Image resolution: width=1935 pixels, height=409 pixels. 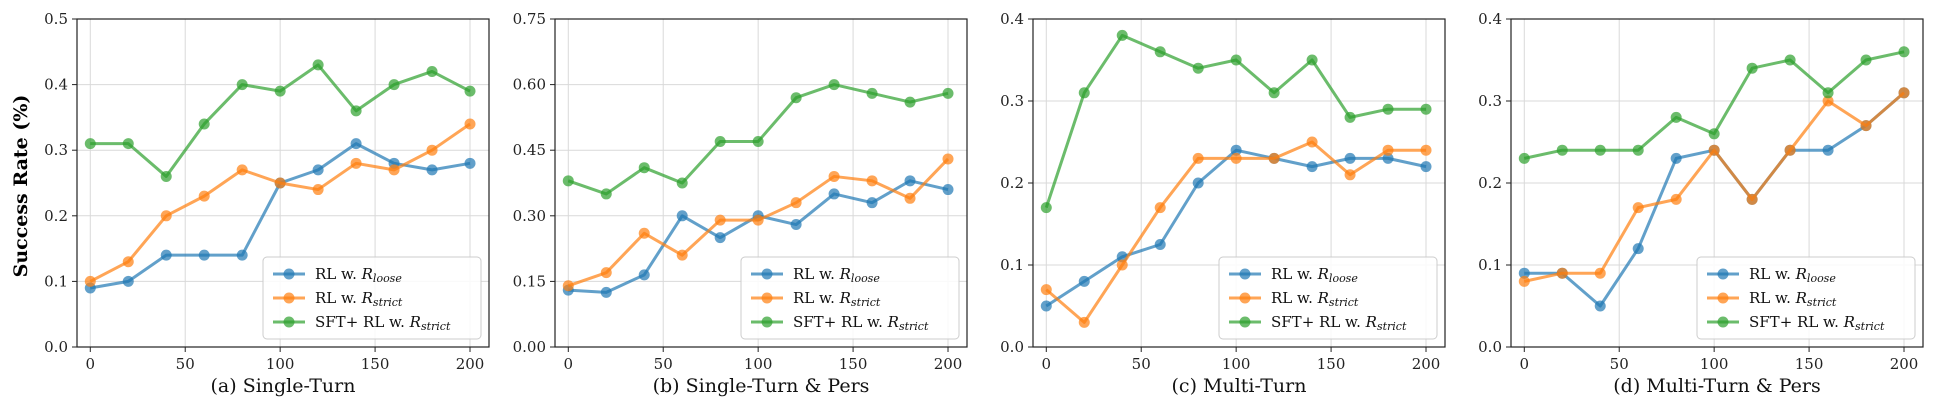 I want to click on y-tick-label: 0.45, so click(x=529, y=150).